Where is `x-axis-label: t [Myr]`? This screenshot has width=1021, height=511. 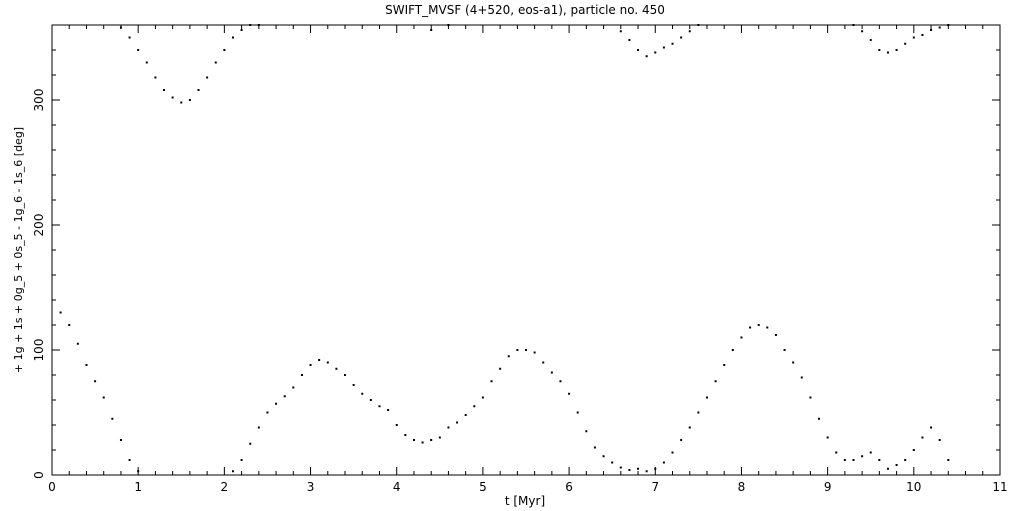
x-axis-label: t [Myr] is located at coordinates (525, 501).